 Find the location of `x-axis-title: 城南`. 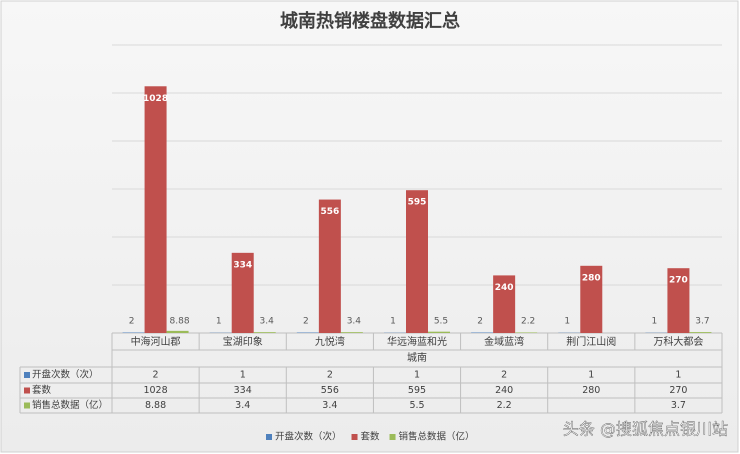

x-axis-title: 城南 is located at coordinates (417, 357).